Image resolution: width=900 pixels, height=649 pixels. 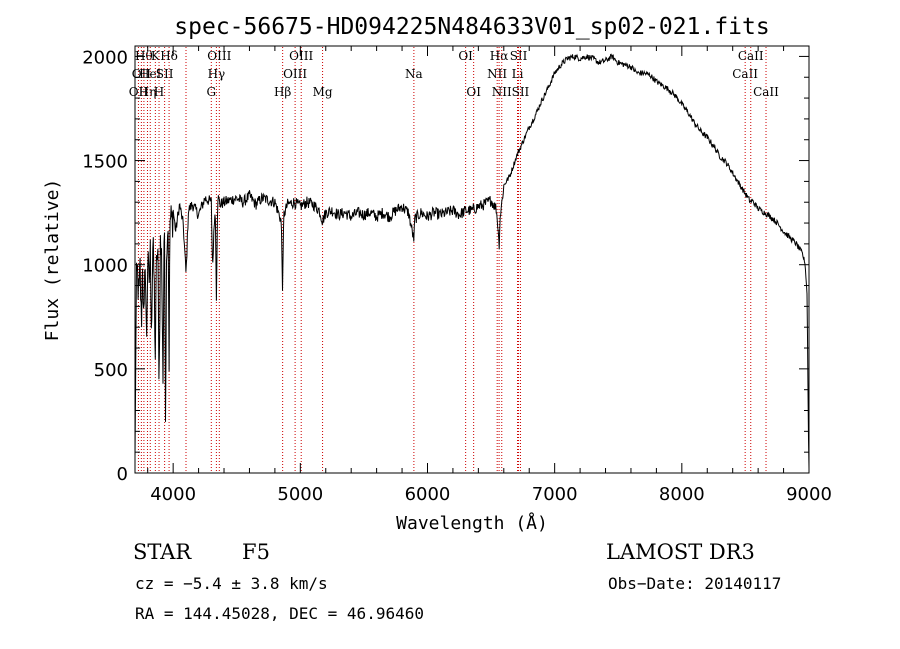 I want to click on line-marker-label-15: OIII, so click(x=301, y=56).